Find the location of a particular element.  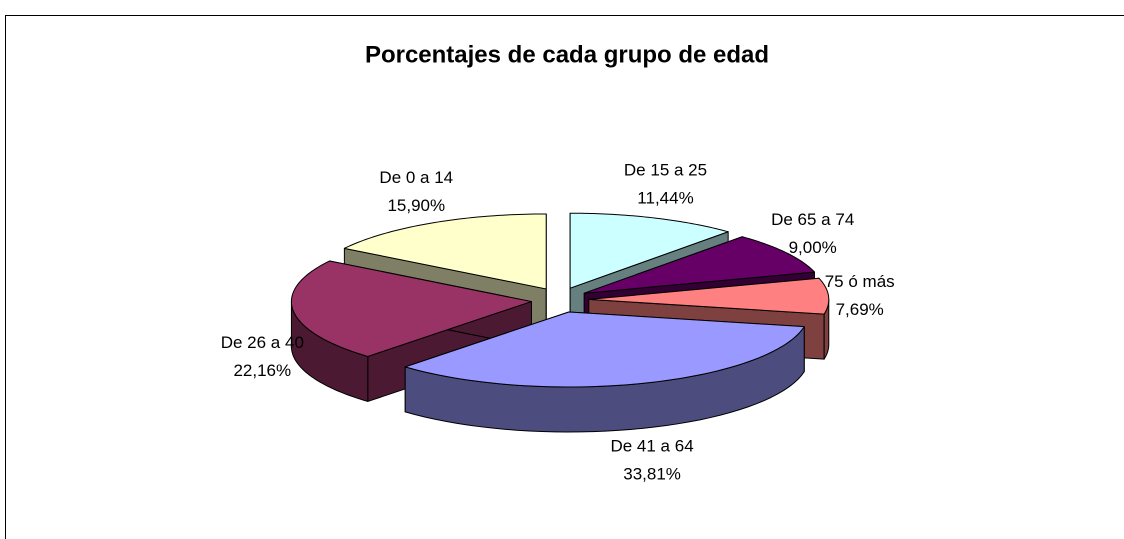

data-label-value: 9,00% is located at coordinates (813, 247).